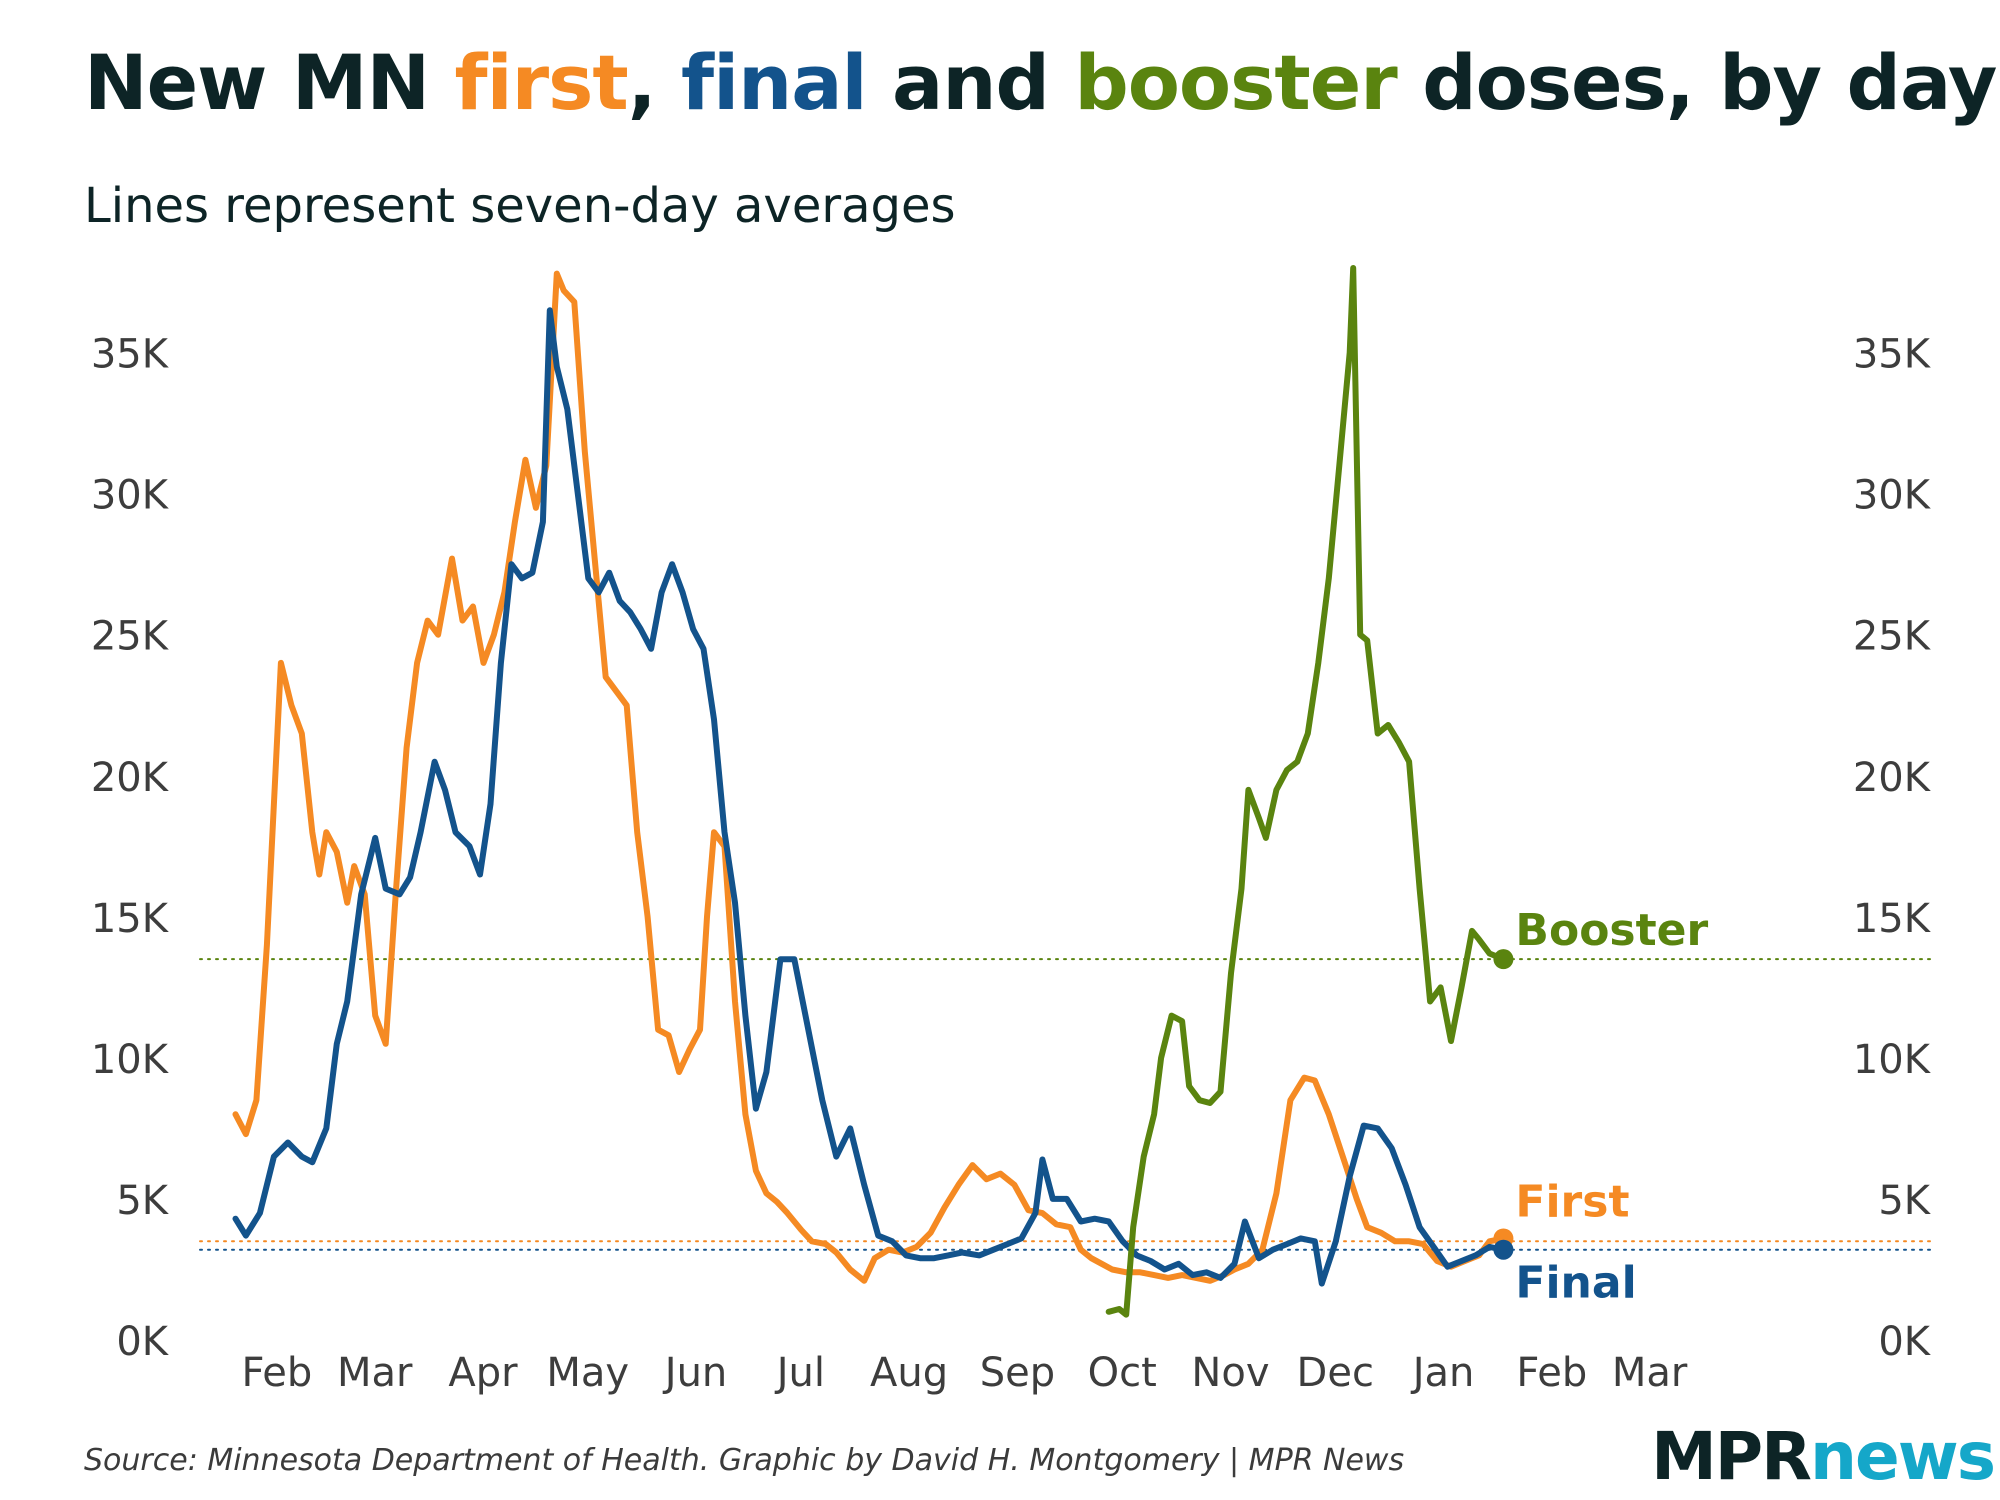 This screenshot has width=2000, height=1500. I want to click on series-label-final: Final, so click(1575, 1283).